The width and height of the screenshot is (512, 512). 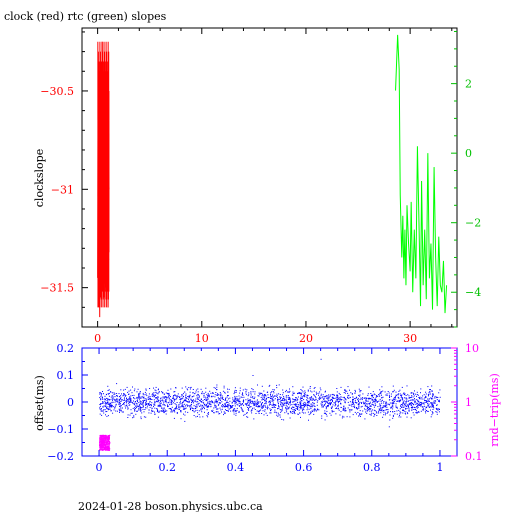 What do you see at coordinates (473, 223) in the screenshot?
I see `top-y2-tick-label: −2` at bounding box center [473, 223].